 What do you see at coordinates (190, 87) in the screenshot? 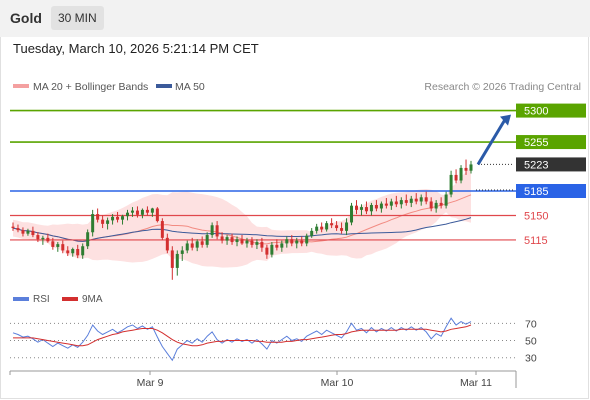
I see `ma50-legend-label: MA 50` at bounding box center [190, 87].